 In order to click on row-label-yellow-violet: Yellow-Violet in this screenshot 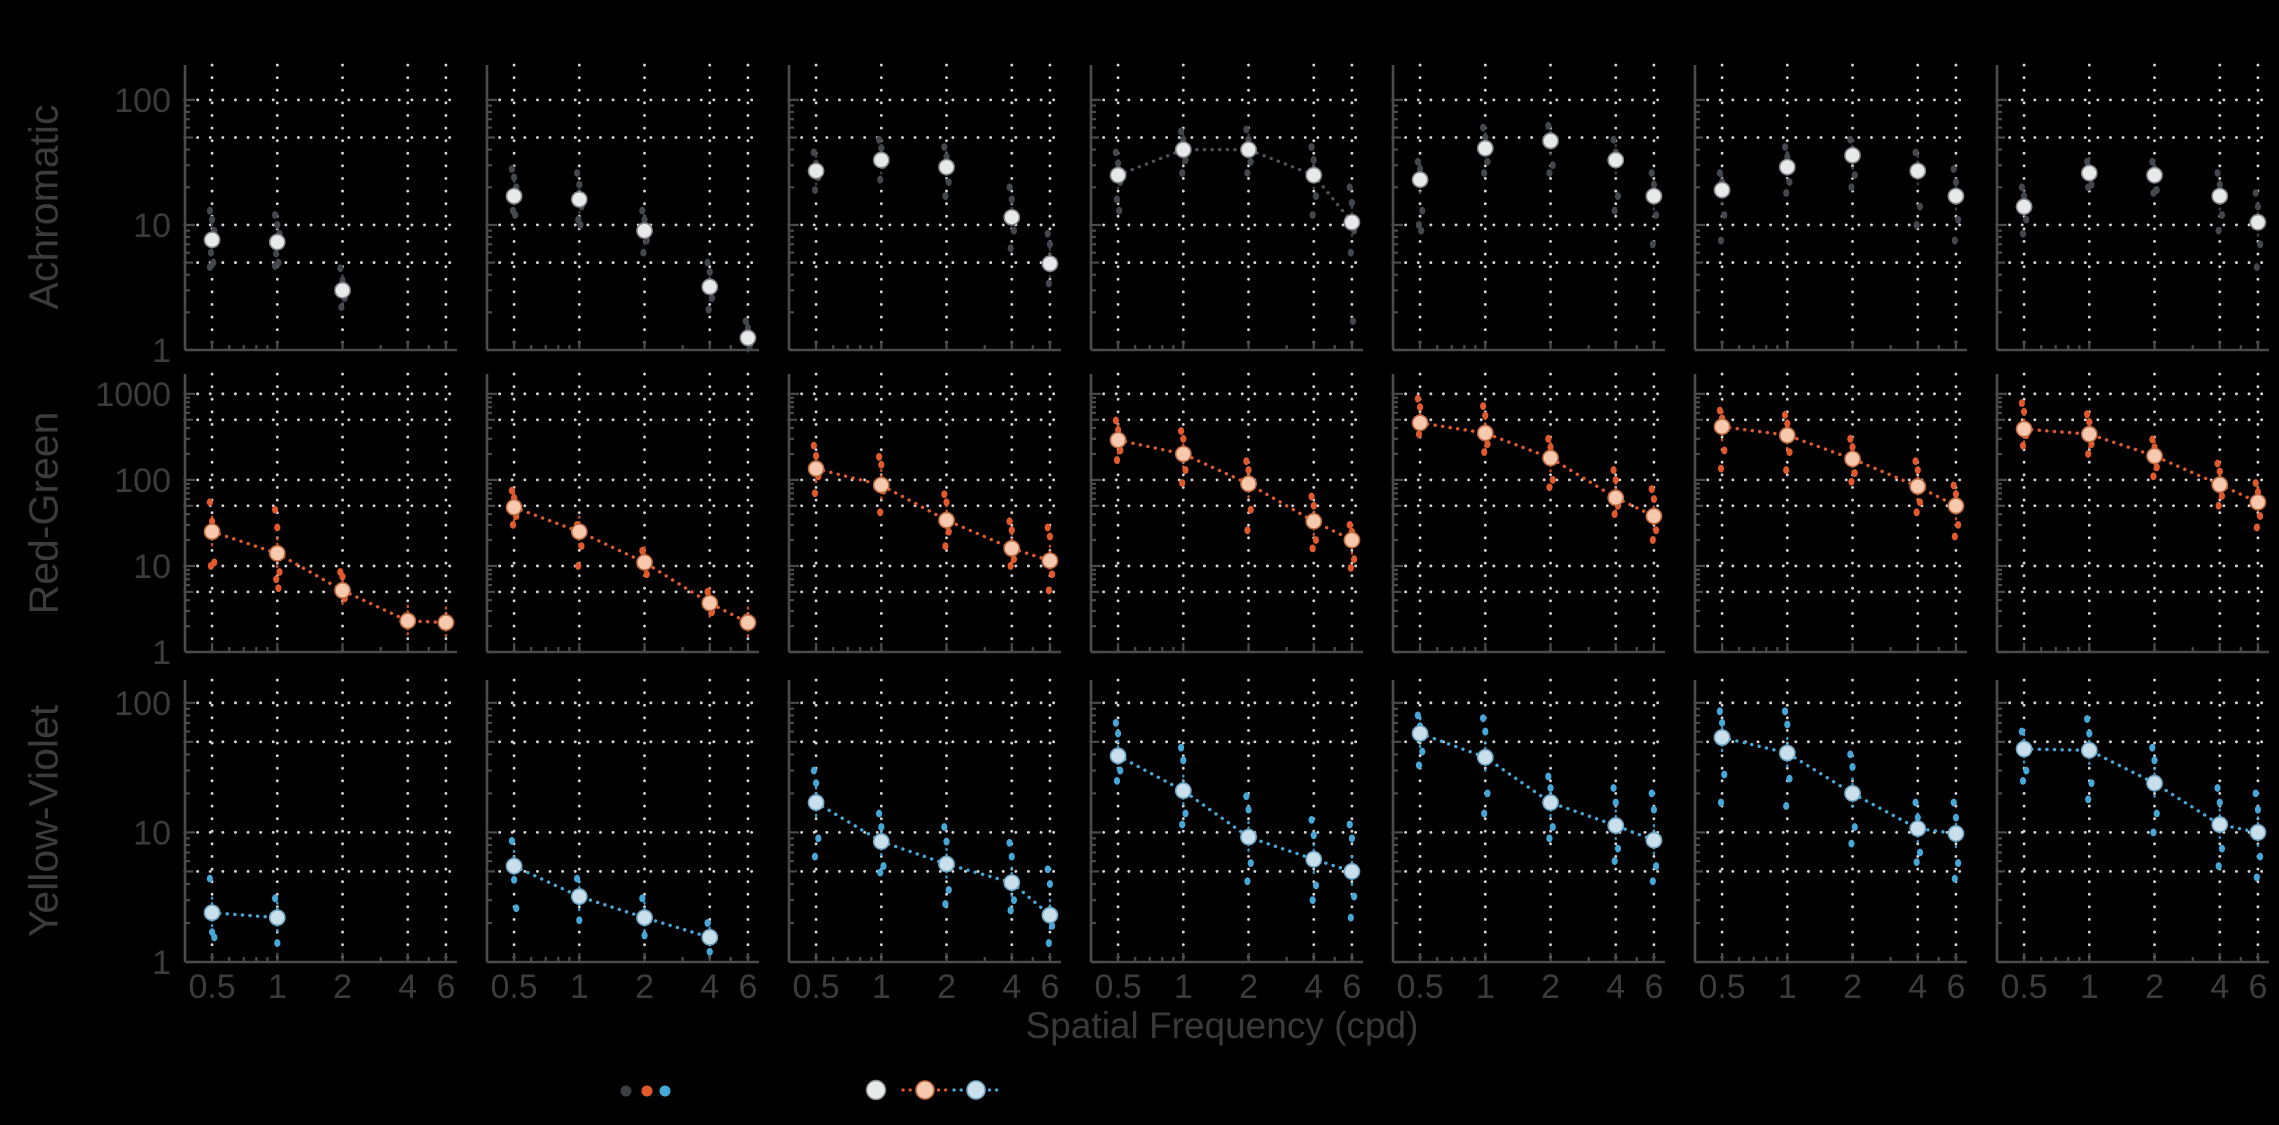, I will do `click(43, 821)`.